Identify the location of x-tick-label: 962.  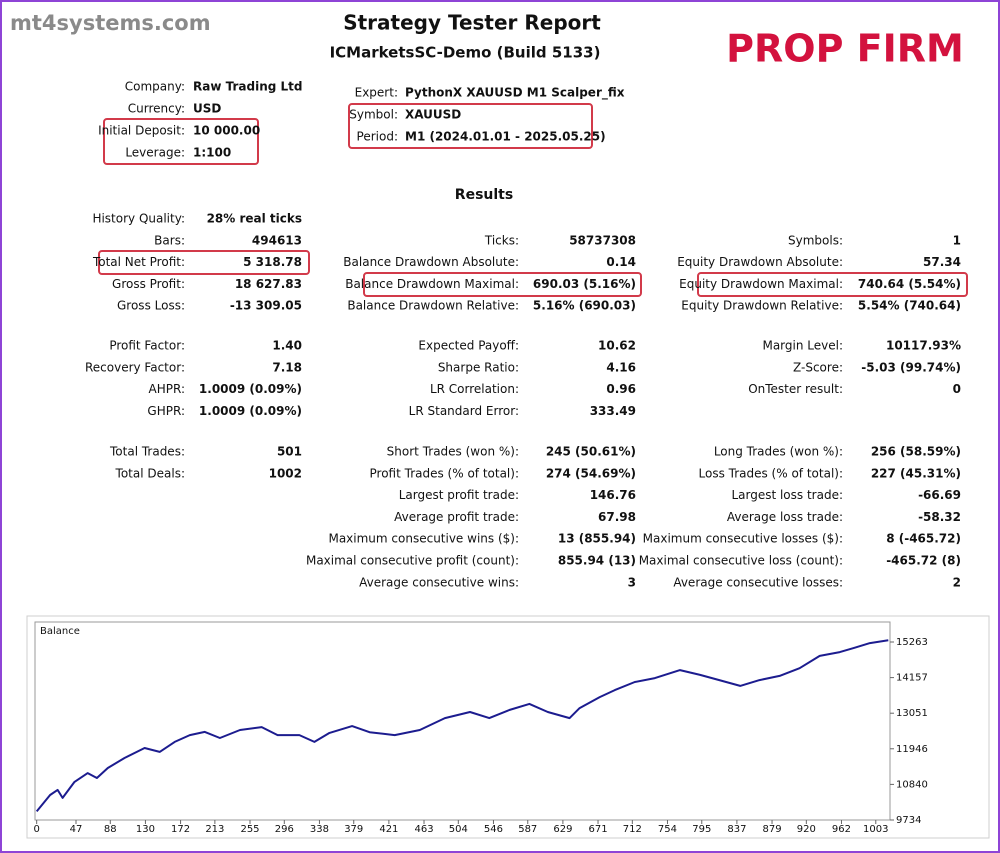
(841, 829).